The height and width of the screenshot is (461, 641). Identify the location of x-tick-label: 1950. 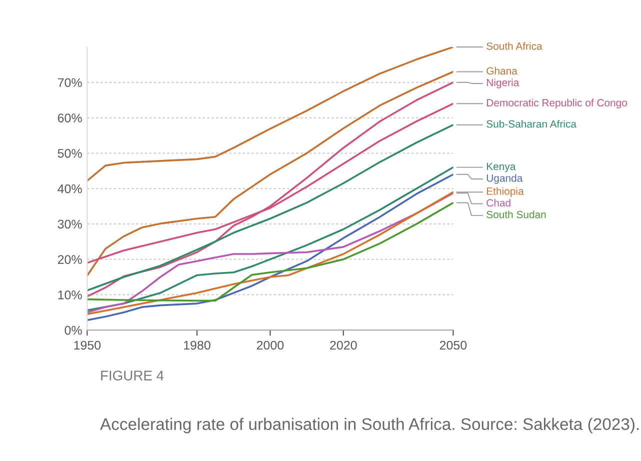
(87, 345).